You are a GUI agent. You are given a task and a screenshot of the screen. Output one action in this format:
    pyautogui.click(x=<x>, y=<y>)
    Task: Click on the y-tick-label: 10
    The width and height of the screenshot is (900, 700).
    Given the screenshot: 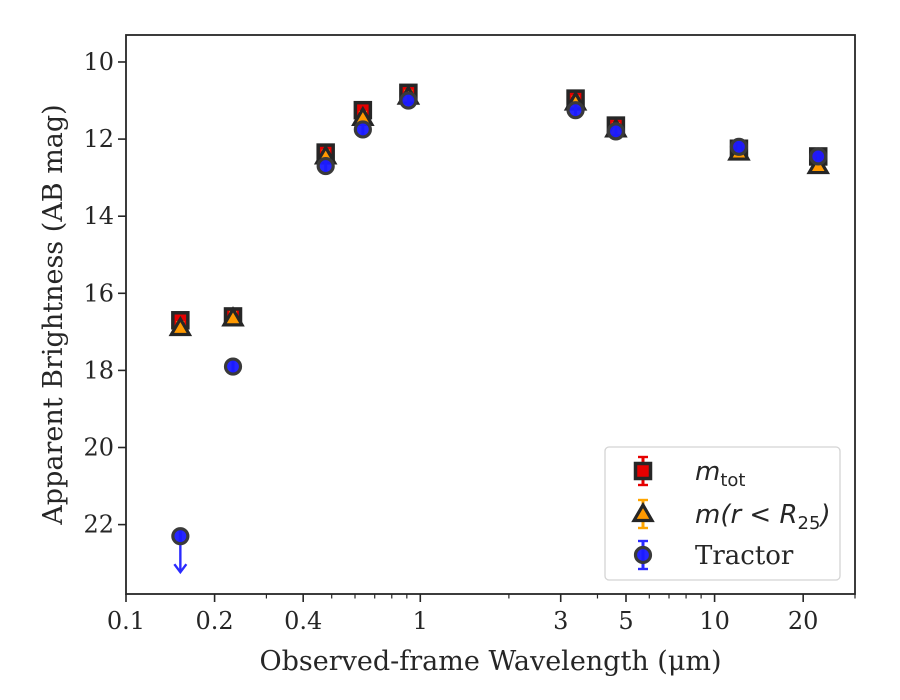 What is the action you would take?
    pyautogui.click(x=98, y=62)
    